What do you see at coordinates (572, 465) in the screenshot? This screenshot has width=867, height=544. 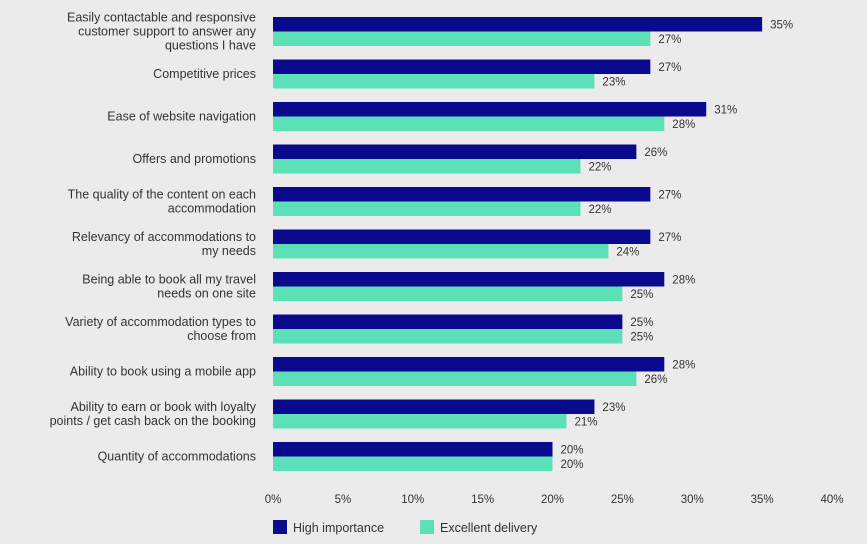 I see `data-label-excellent-delivery-10: 20%` at bounding box center [572, 465].